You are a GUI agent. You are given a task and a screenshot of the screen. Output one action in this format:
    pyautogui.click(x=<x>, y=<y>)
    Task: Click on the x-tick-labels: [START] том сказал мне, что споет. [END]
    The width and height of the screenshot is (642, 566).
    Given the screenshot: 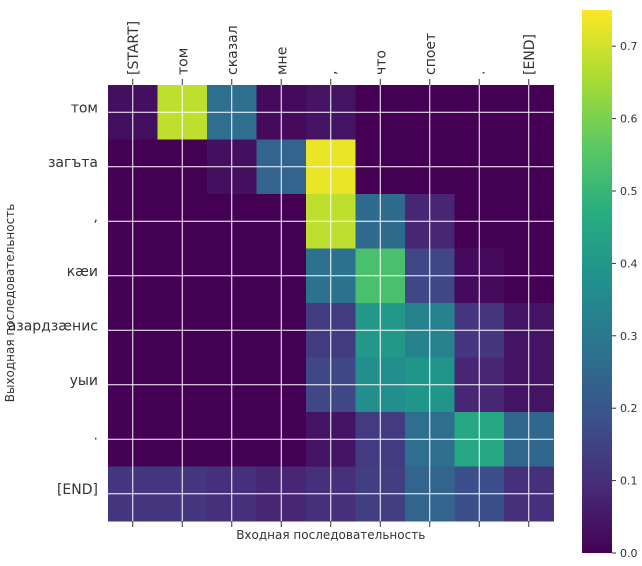 What is the action you would take?
    pyautogui.click(x=332, y=48)
    